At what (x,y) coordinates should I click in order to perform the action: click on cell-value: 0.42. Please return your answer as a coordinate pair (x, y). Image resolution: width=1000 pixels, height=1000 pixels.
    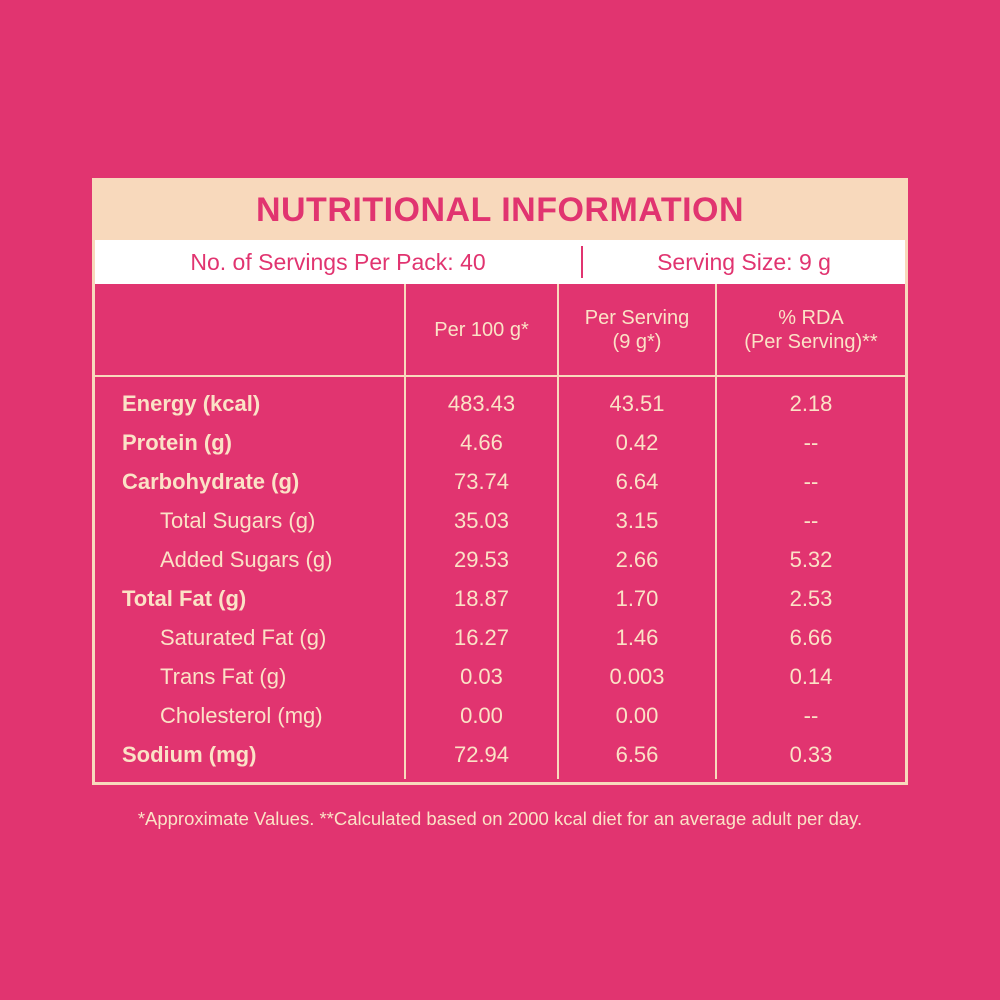
    Looking at the image, I should click on (637, 442).